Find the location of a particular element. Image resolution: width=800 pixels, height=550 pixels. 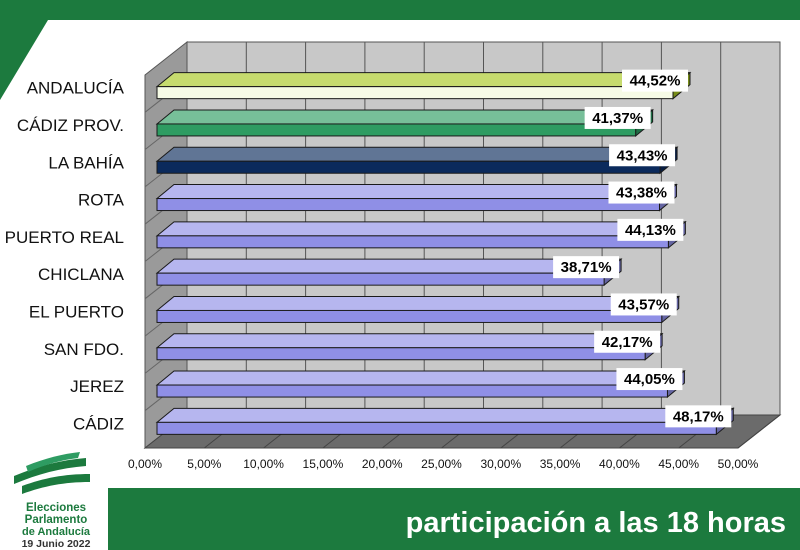

category-label: CHICLANA is located at coordinates (81, 274).